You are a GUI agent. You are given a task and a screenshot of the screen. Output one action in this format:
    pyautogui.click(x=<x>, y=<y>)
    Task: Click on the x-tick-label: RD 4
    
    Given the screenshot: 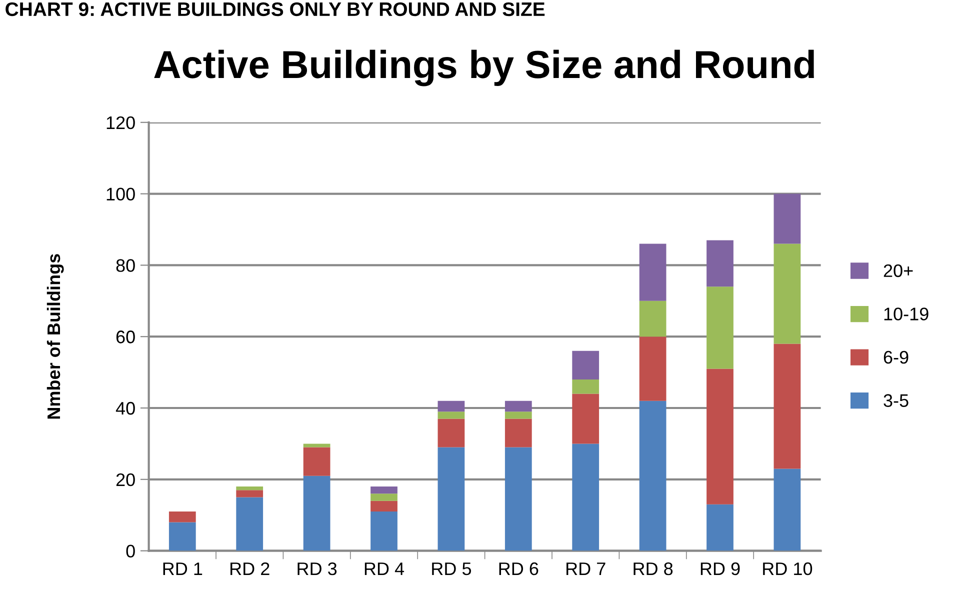 What is the action you would take?
    pyautogui.click(x=384, y=568)
    